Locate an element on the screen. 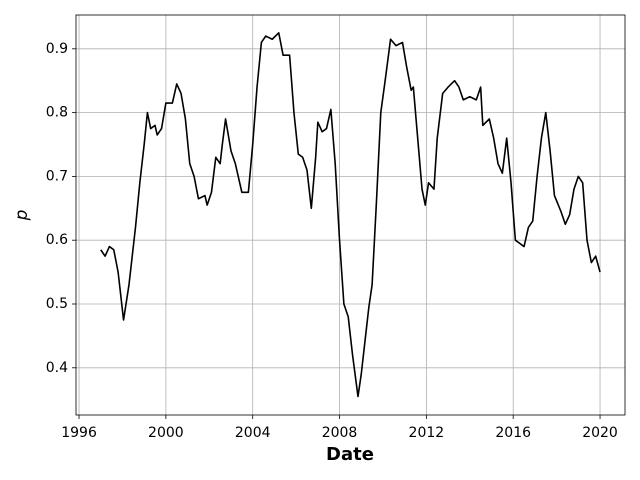 The width and height of the screenshot is (640, 480). y-tick-label: 0.8 is located at coordinates (57, 113).